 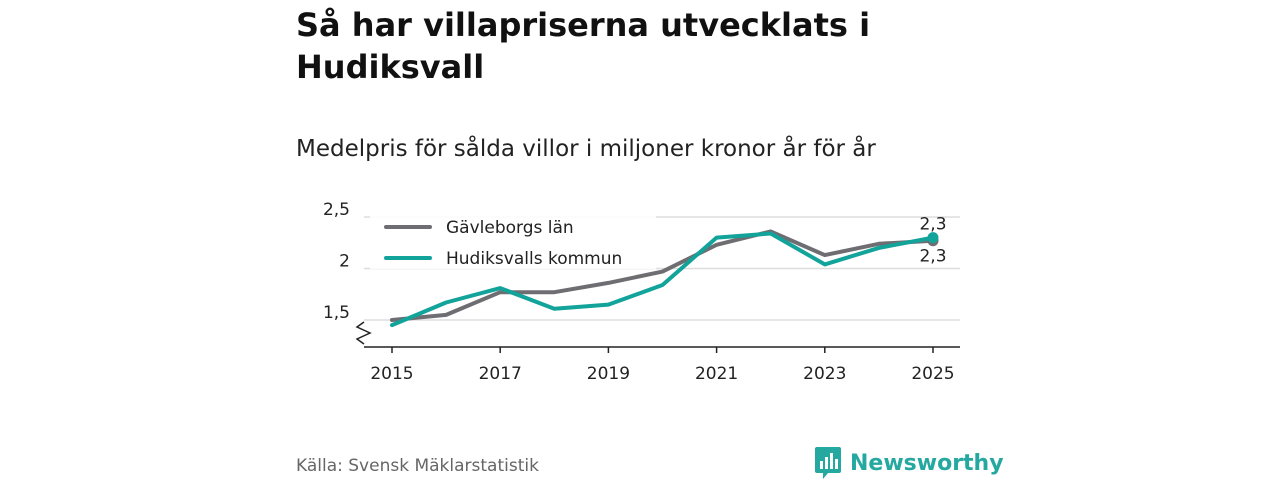 I want to click on x-tick-label: 2023, so click(x=824, y=374).